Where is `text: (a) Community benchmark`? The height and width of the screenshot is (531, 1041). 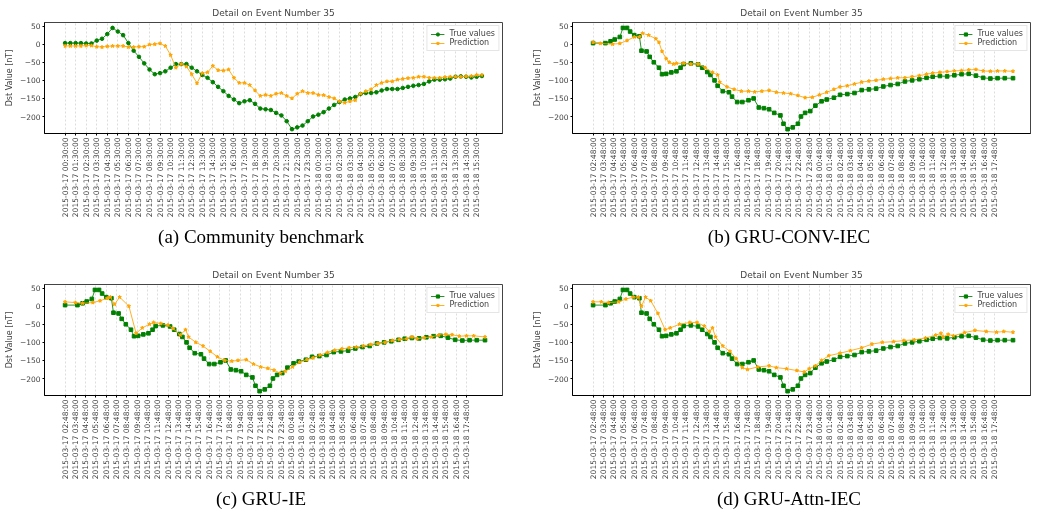 text: (a) Community benchmark is located at coordinates (261, 237).